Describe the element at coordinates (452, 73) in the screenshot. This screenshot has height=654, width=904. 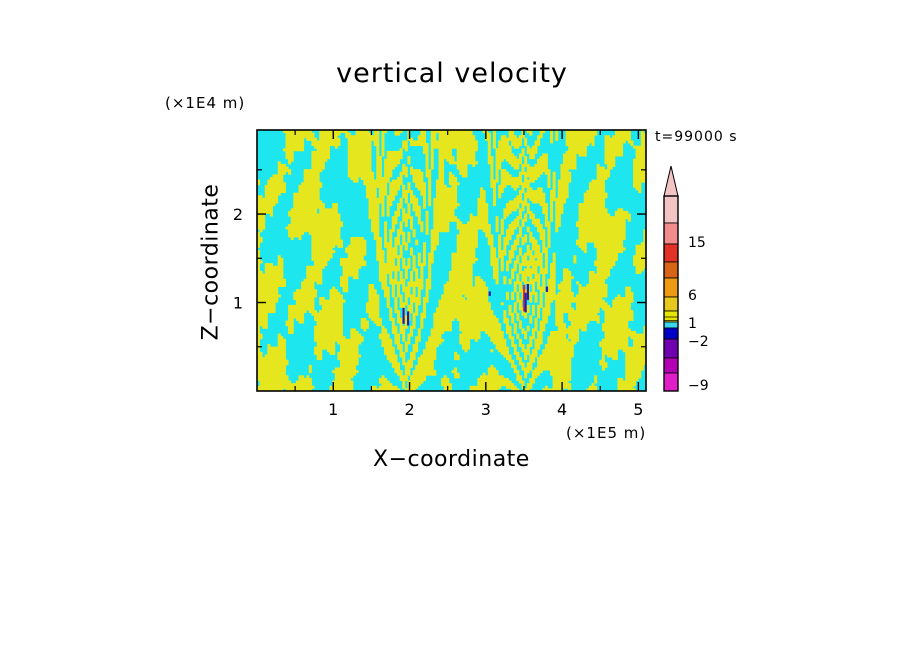
I see `chart-title: vertical velocity` at that location.